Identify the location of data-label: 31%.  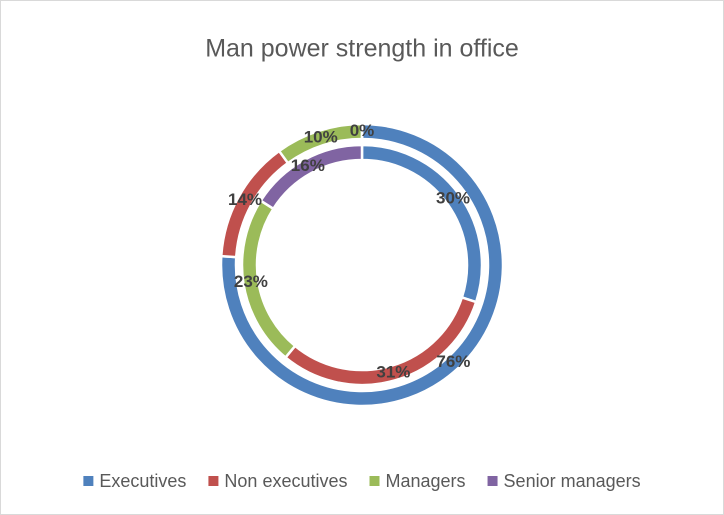
(393, 372).